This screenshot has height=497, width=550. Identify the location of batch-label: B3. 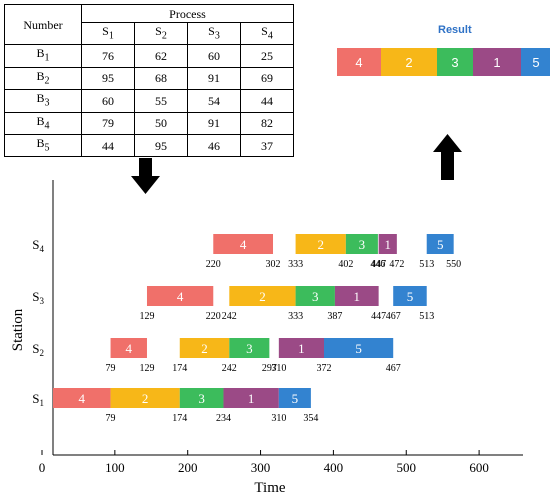
(43, 101).